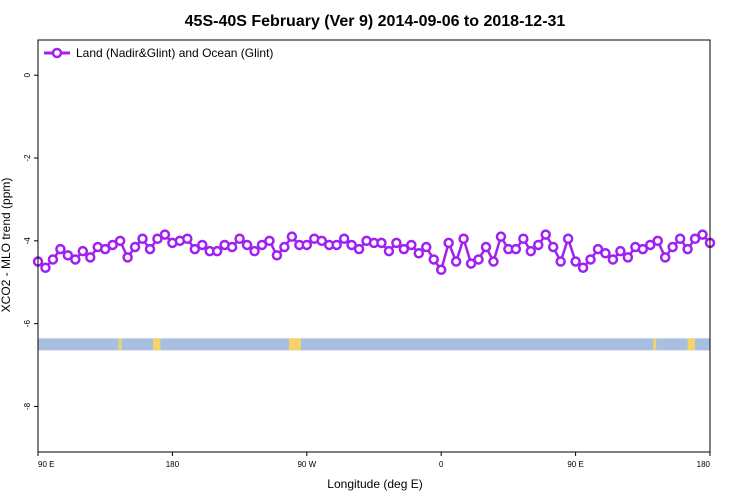 This screenshot has height=500, width=750. What do you see at coordinates (174, 53) in the screenshot?
I see `legend-label: Land (Nadir&Glint) and Ocean (Glint)` at bounding box center [174, 53].